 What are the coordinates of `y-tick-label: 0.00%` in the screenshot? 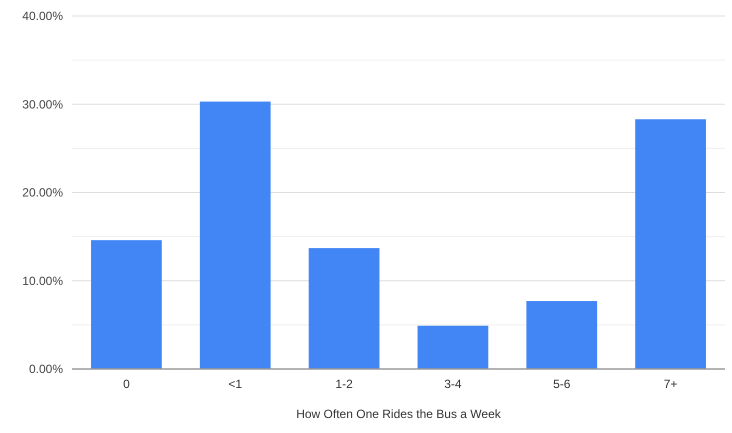 It's located at (46, 369).